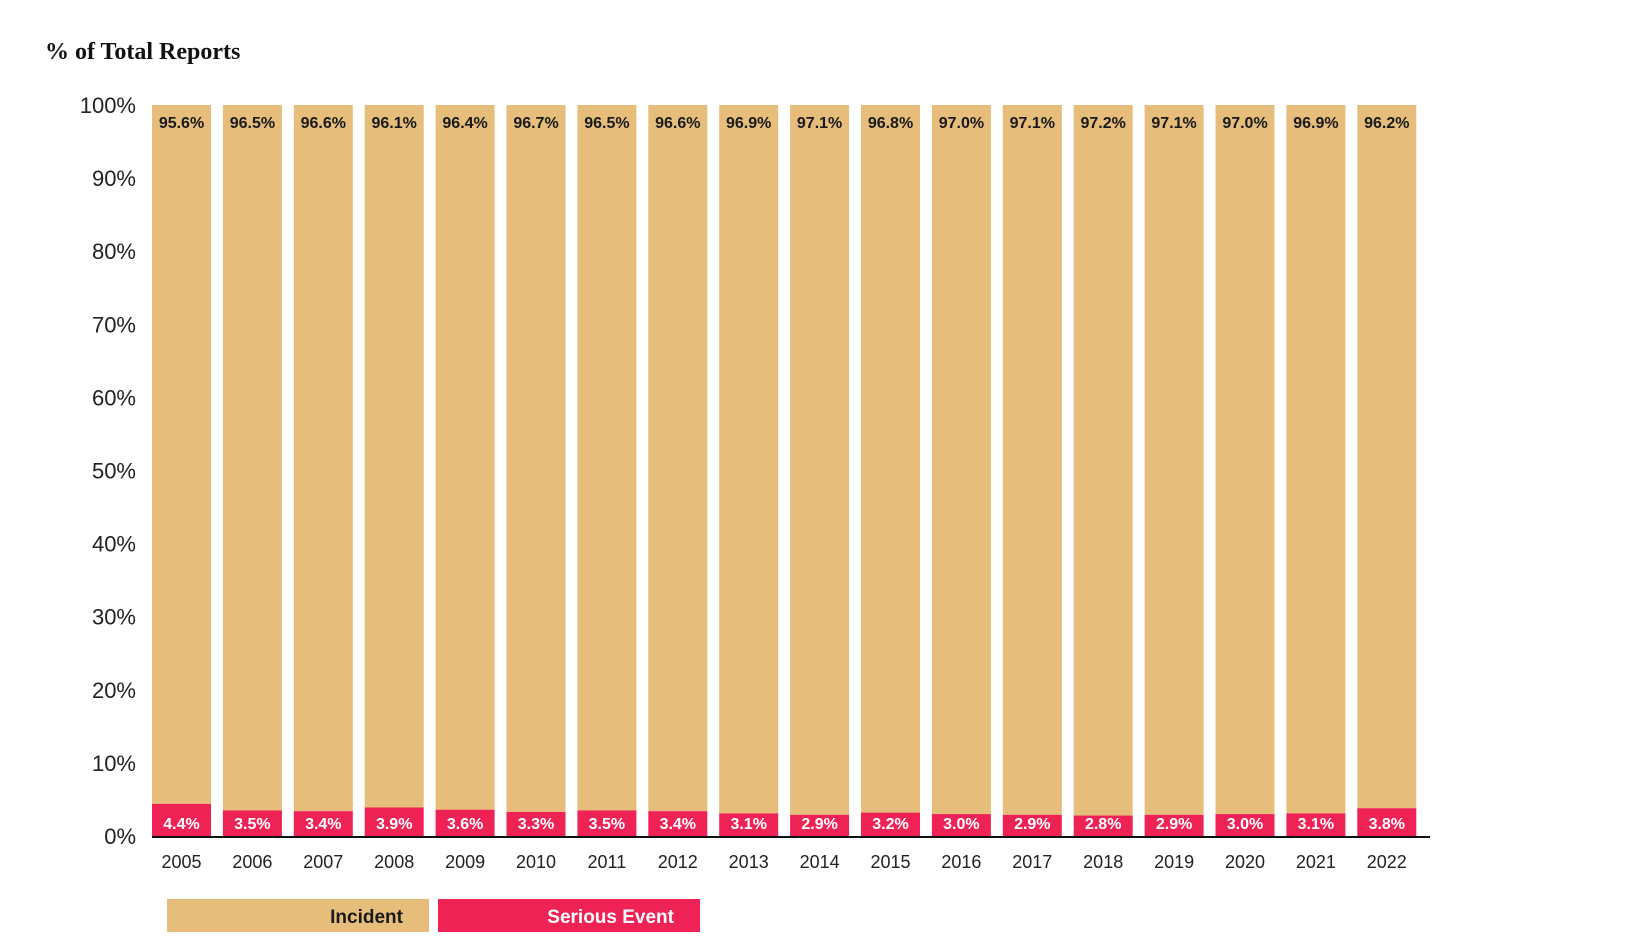 This screenshot has height=951, width=1649. I want to click on x-tick-label: 2018, so click(1103, 862).